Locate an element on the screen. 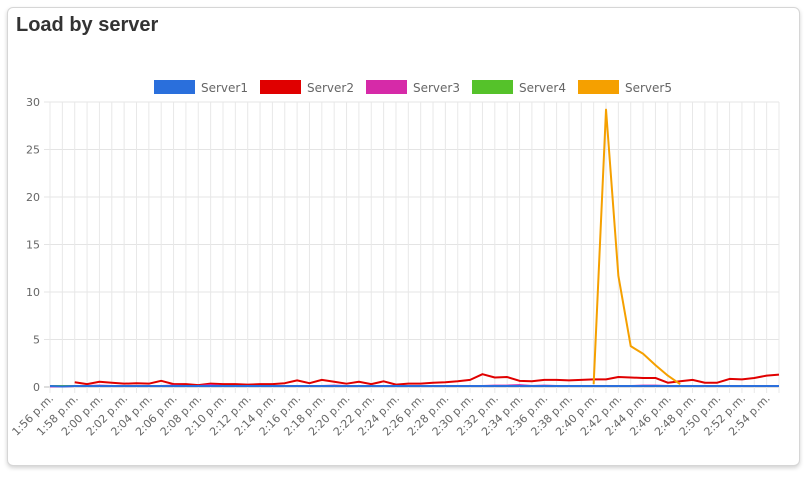  legend-item-server1: Server1 is located at coordinates (201, 87).